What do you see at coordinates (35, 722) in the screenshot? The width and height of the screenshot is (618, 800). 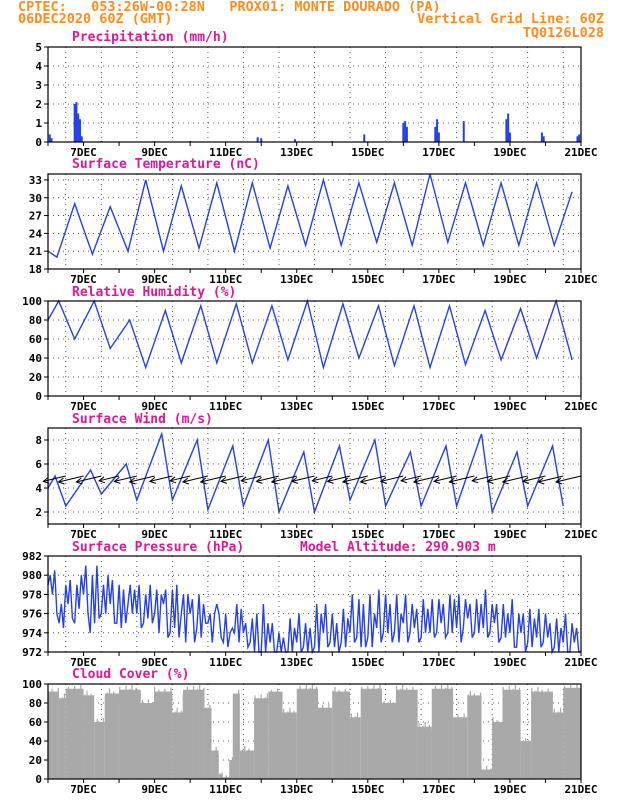 I see `y-tick-label: 60` at bounding box center [35, 722].